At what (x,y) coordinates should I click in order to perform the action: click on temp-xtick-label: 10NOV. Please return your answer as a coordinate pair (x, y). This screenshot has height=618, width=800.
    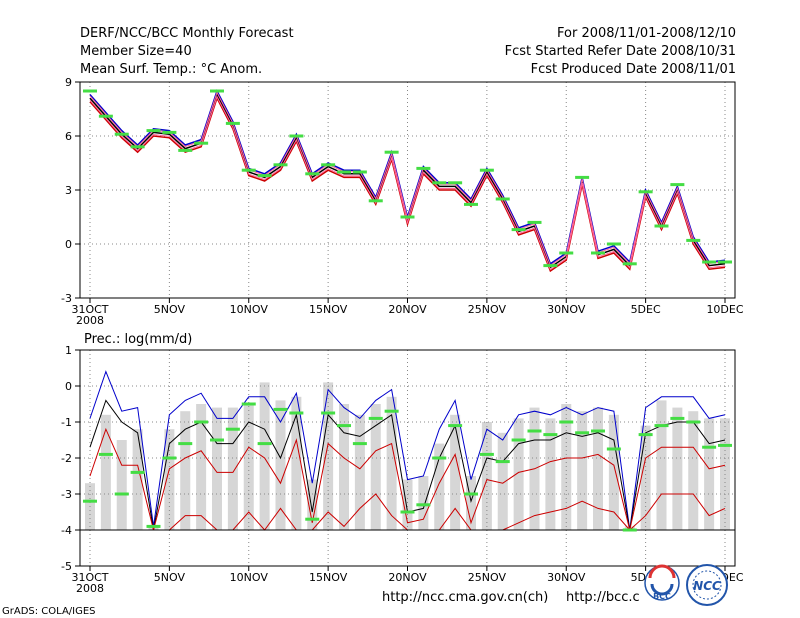
    Looking at the image, I should click on (249, 309).